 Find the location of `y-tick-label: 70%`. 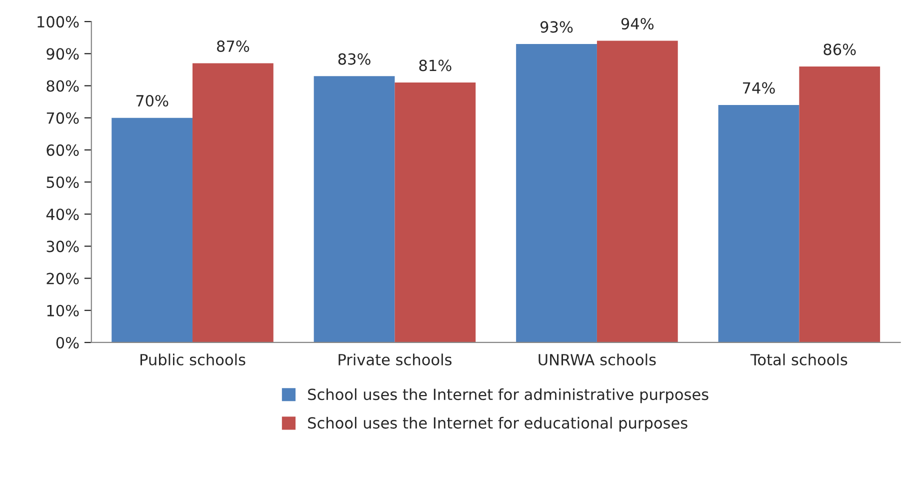

y-tick-label: 70% is located at coordinates (62, 118).